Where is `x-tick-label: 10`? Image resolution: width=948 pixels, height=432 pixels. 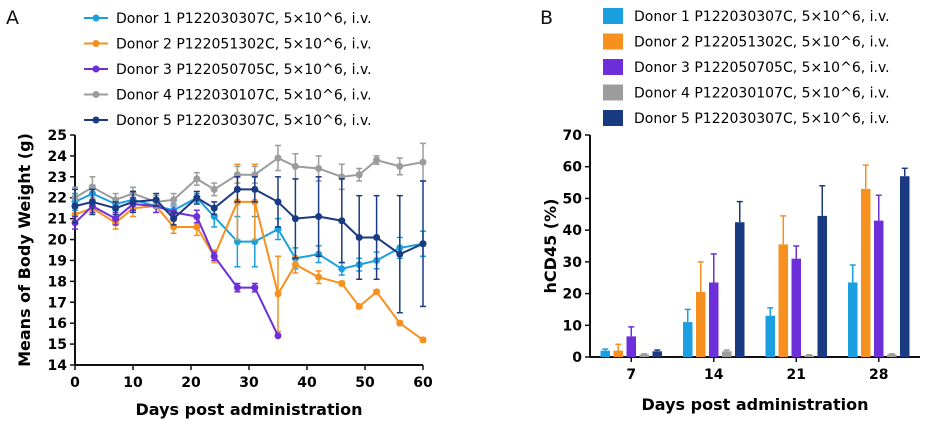 x-tick-label: 10 is located at coordinates (133, 383).